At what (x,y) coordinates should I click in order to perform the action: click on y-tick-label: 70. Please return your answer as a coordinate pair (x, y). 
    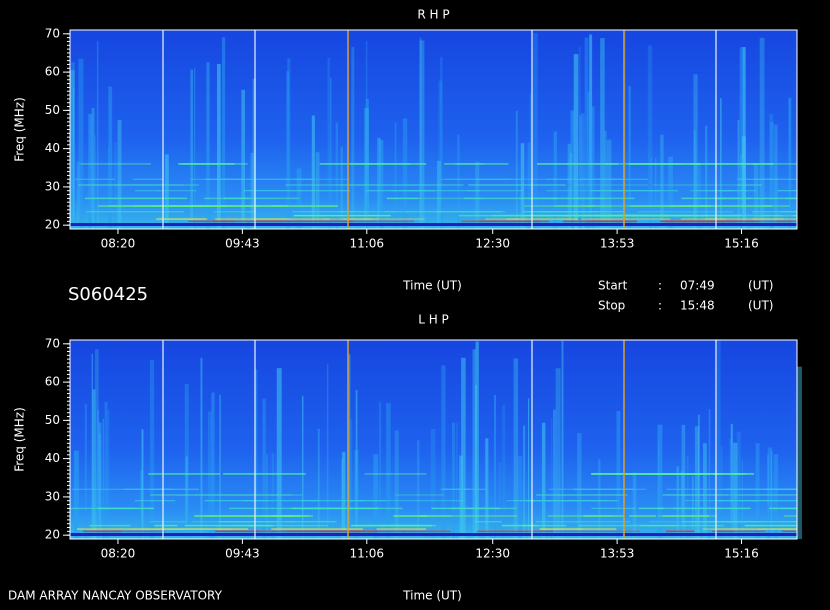
    Looking at the image, I should click on (52, 343).